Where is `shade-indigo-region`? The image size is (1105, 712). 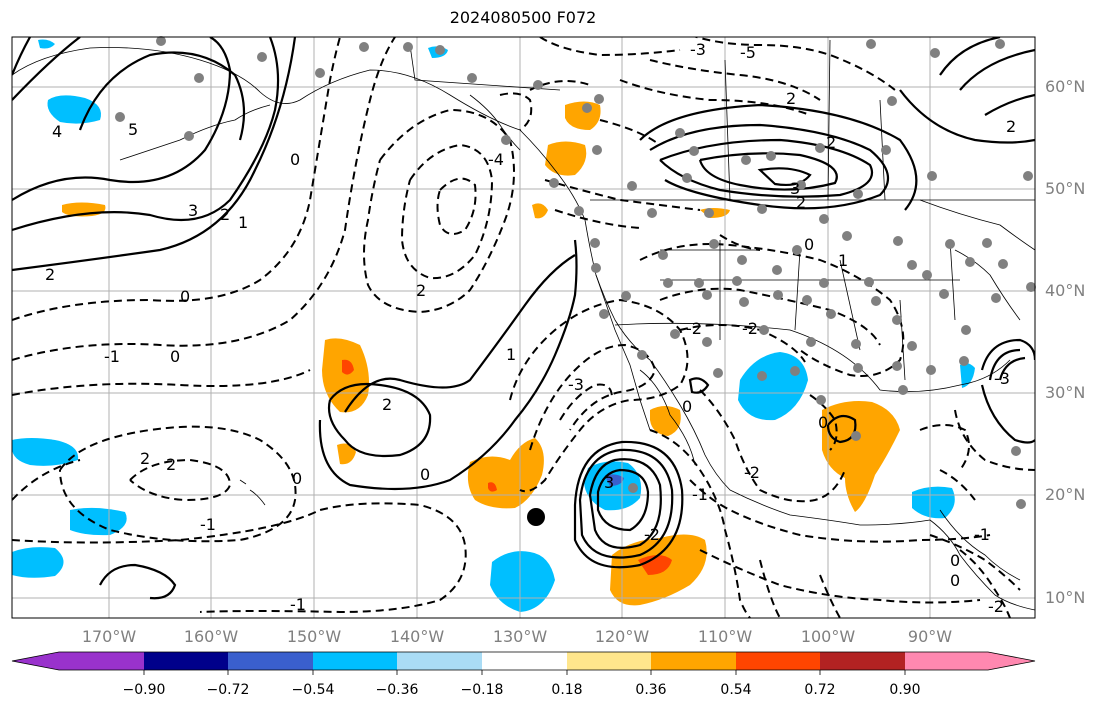 shade-indigo-region is located at coordinates (614, 480).